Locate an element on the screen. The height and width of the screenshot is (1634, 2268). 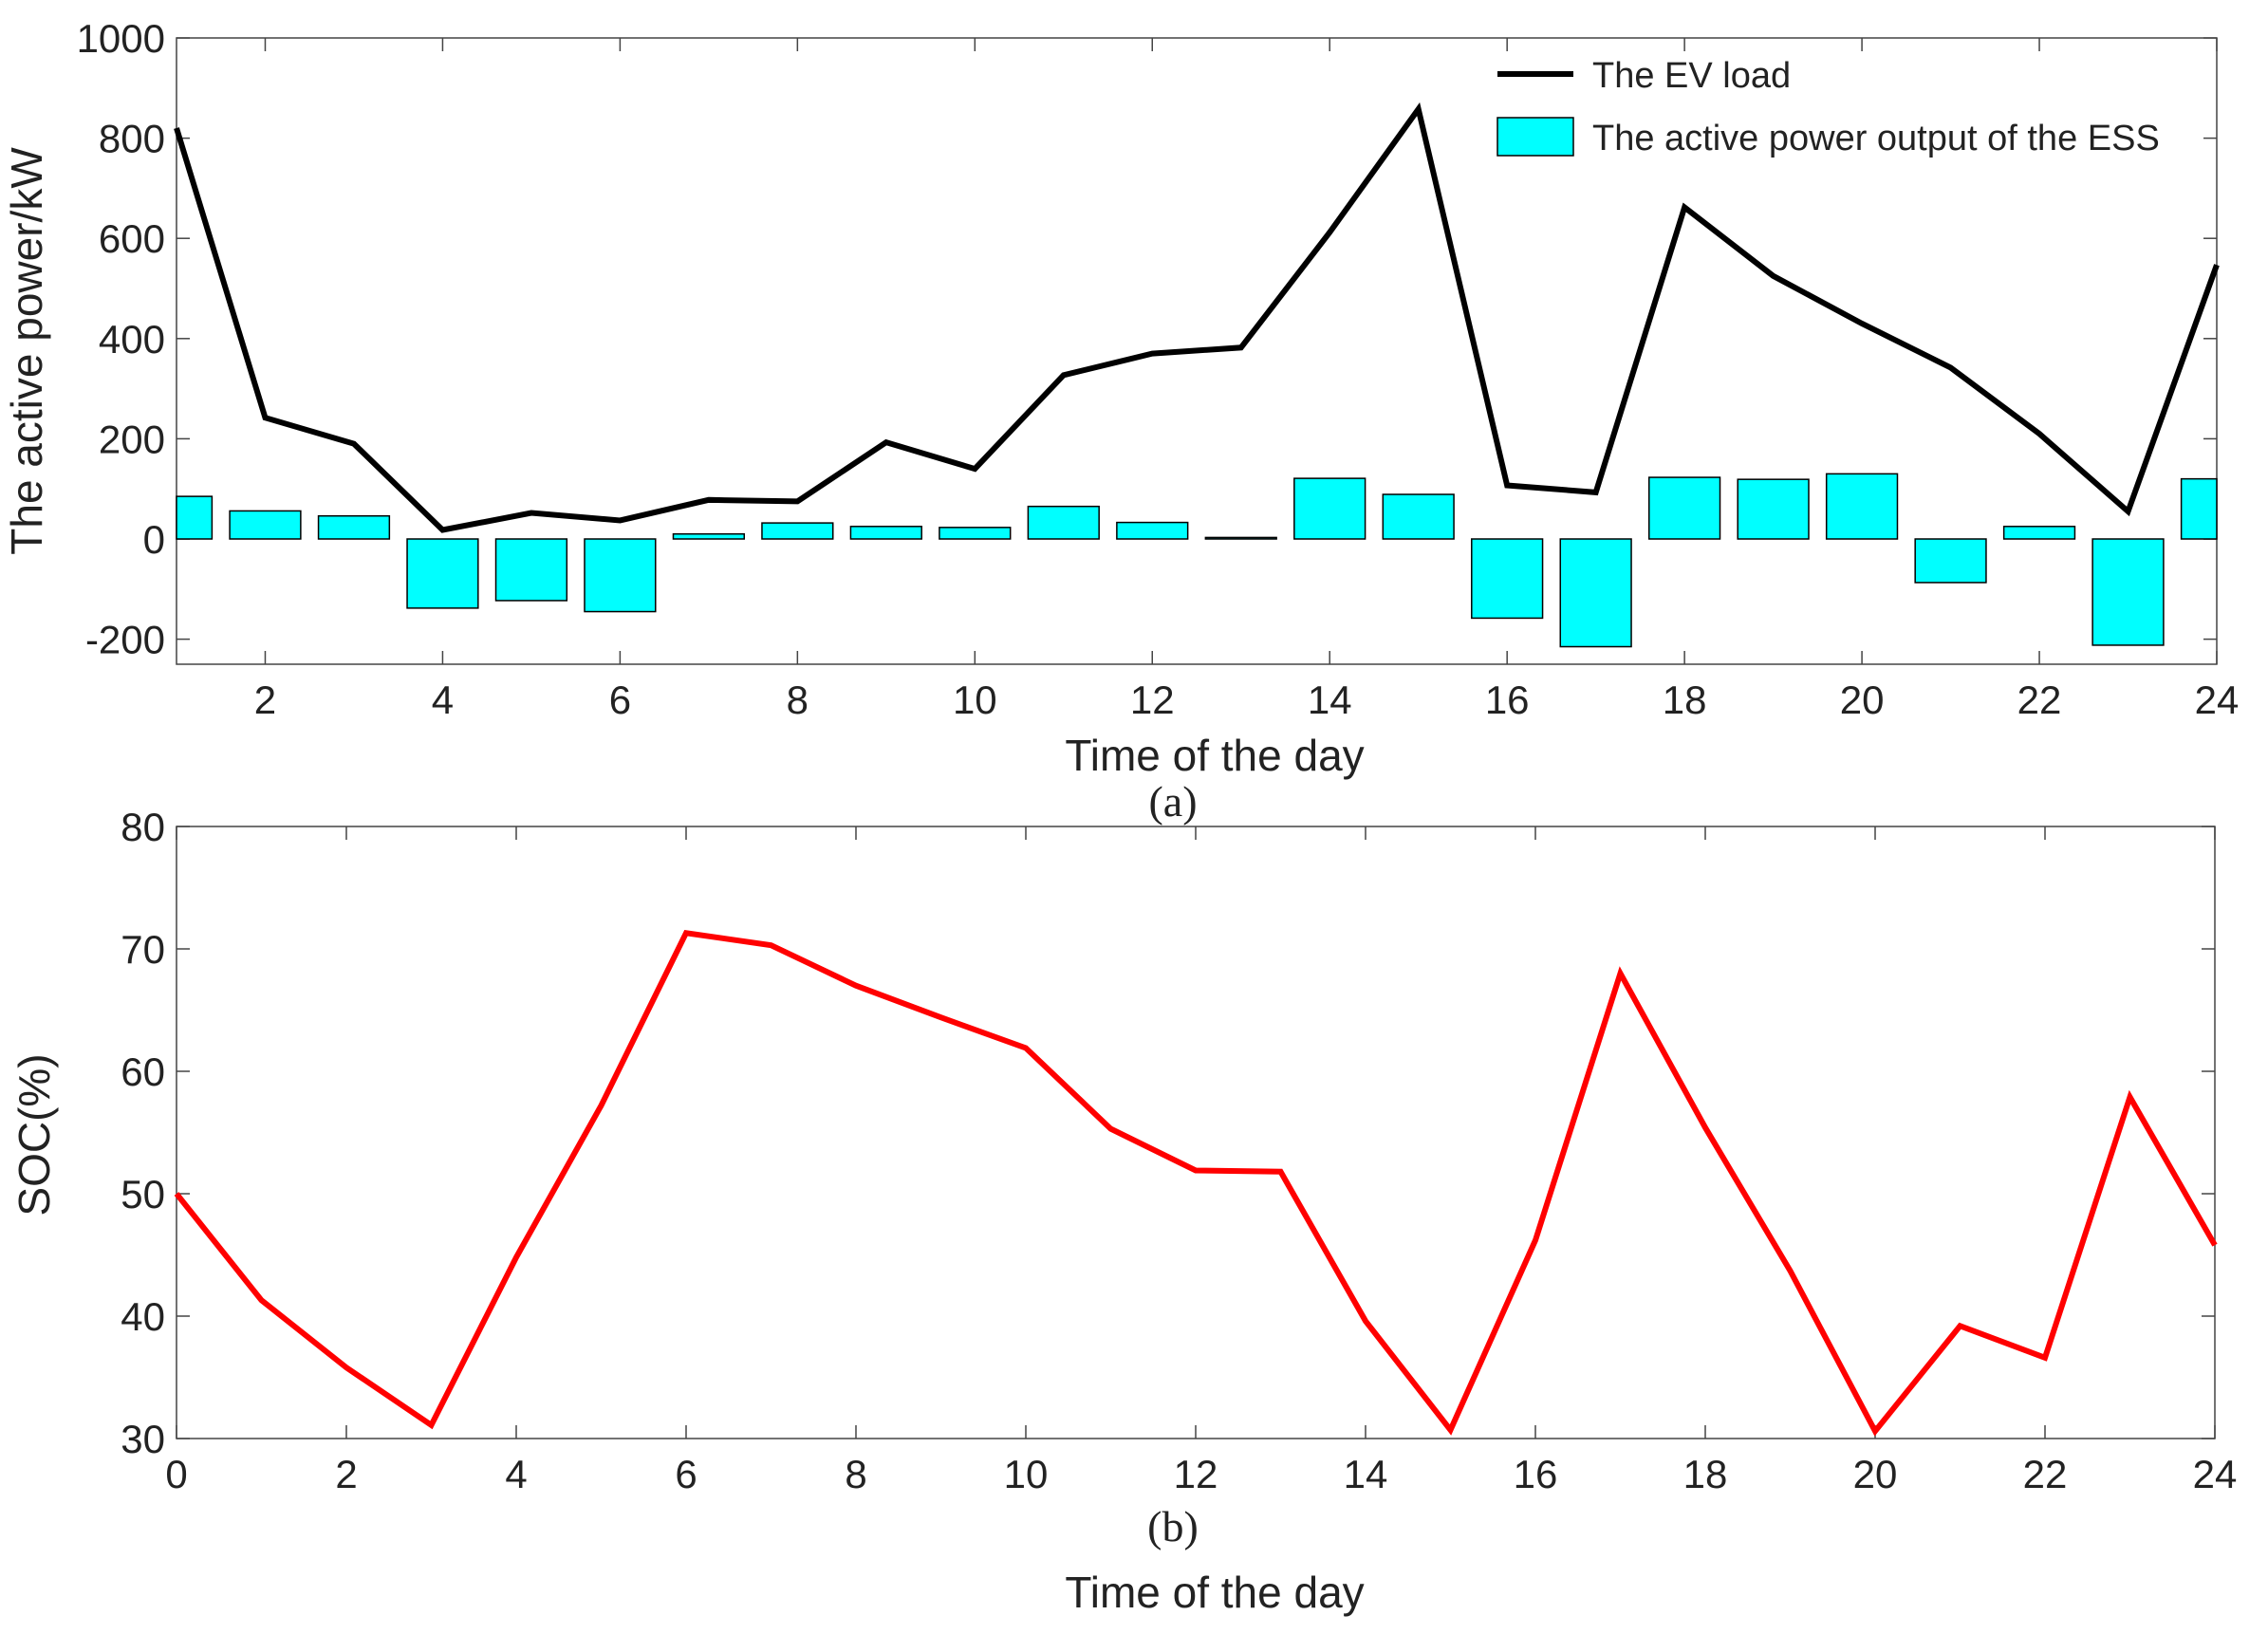
panel-caption: (a) is located at coordinates (1172, 801).